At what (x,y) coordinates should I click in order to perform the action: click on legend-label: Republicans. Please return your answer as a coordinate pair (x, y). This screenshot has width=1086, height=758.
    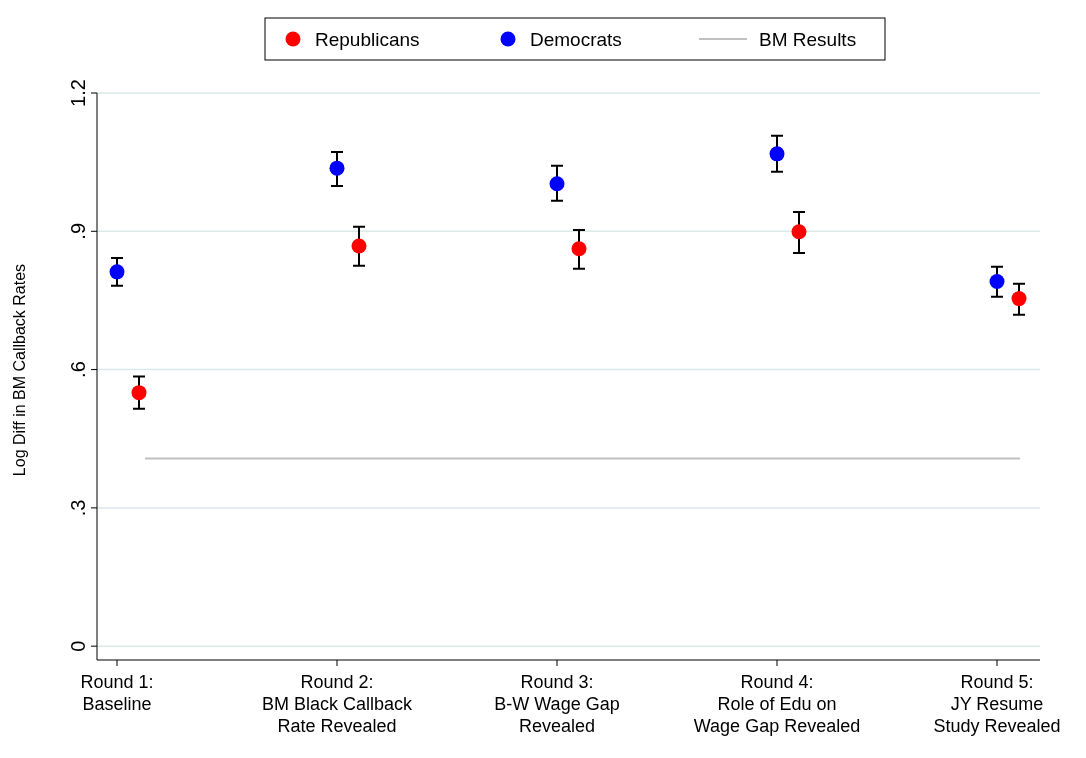
    Looking at the image, I should click on (367, 39).